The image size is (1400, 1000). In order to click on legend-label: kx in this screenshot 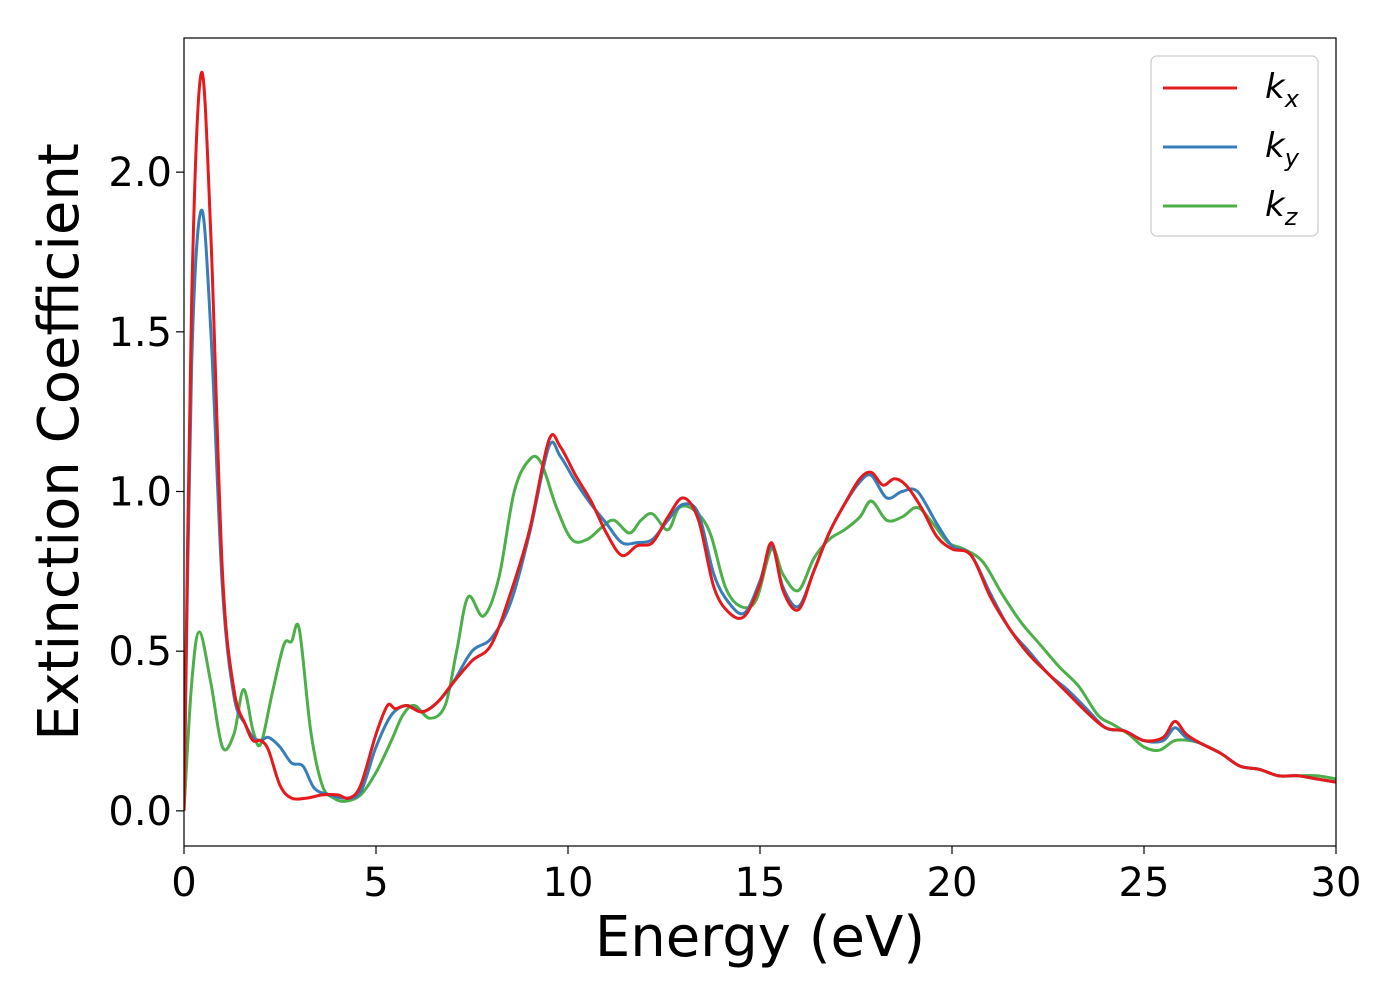, I will do `click(1282, 90)`.